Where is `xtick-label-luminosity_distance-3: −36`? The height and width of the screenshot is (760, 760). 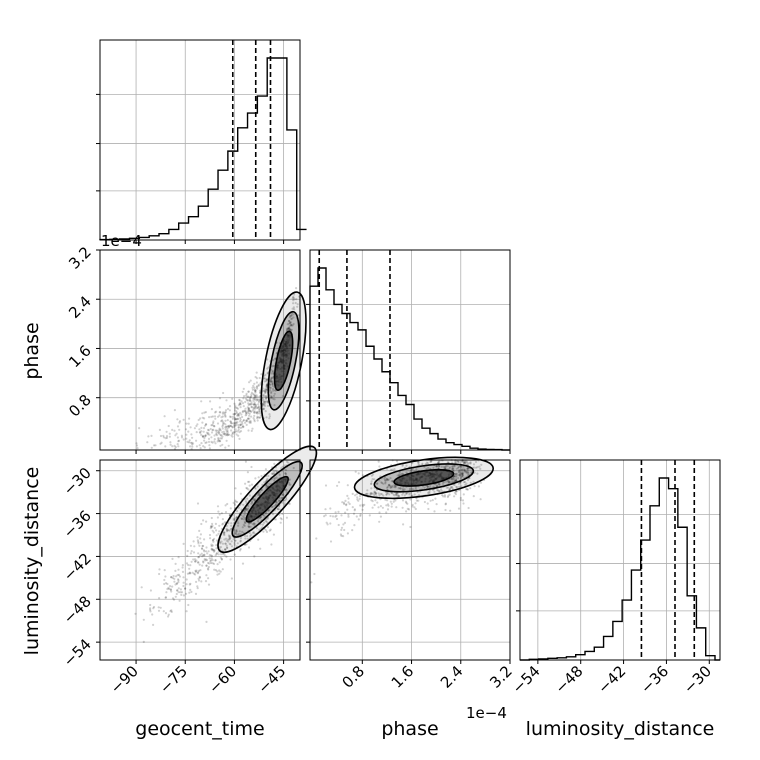 xtick-label-luminosity_distance-3: −36 is located at coordinates (654, 679).